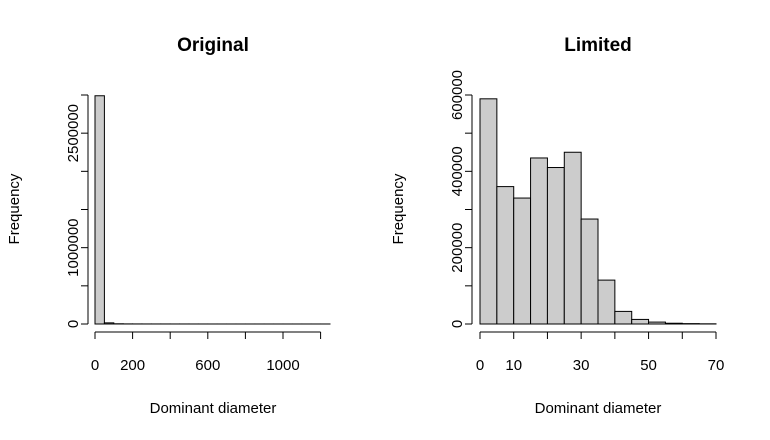 Image resolution: width=770 pixels, height=440 pixels. Describe the element at coordinates (73, 133) in the screenshot. I see `y-tick-label: 2500000` at that location.